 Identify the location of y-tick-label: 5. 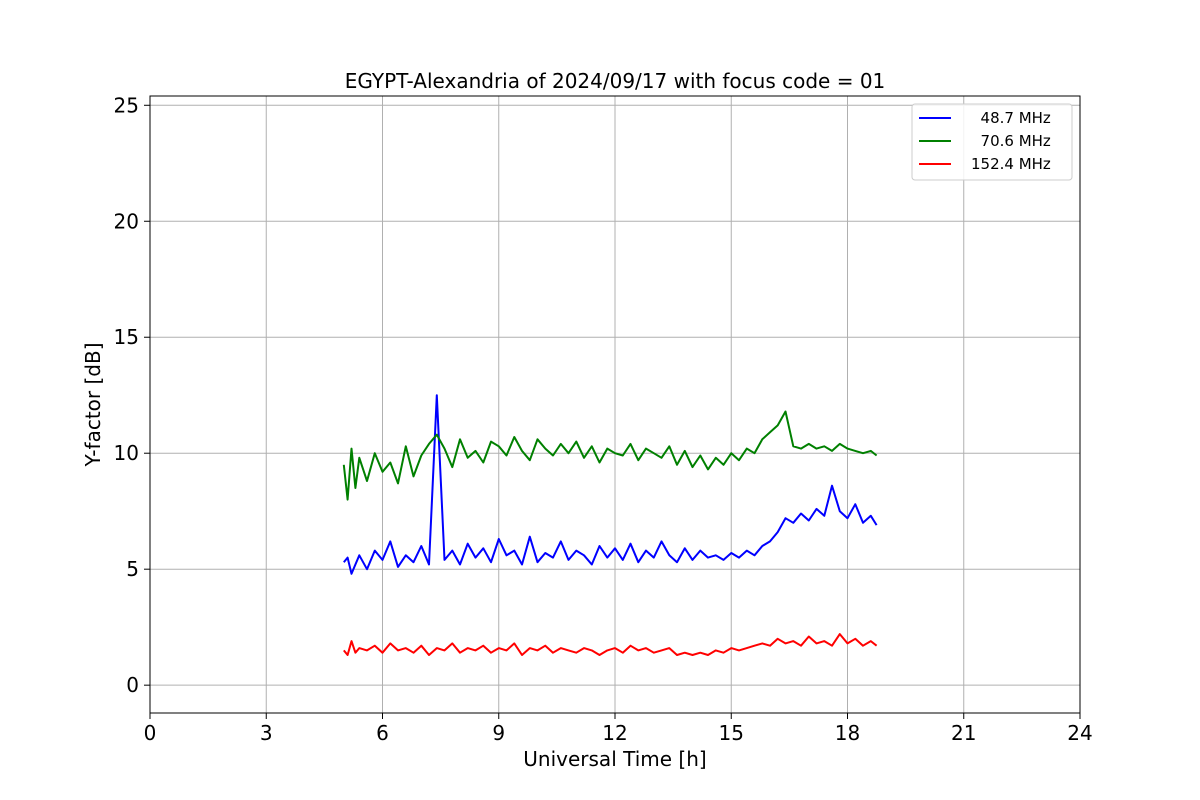
(132, 569).